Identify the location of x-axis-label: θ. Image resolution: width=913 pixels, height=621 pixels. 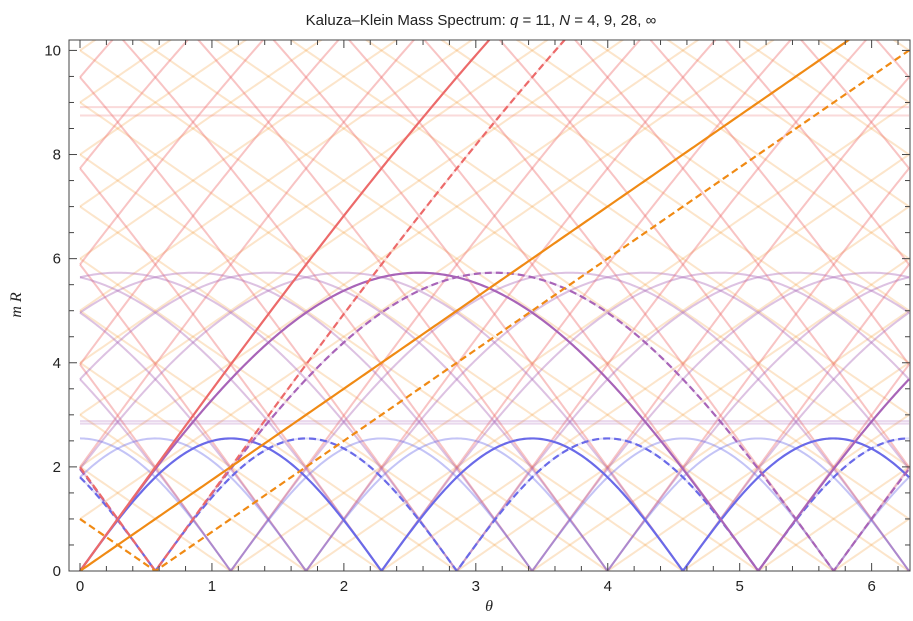
(489, 606).